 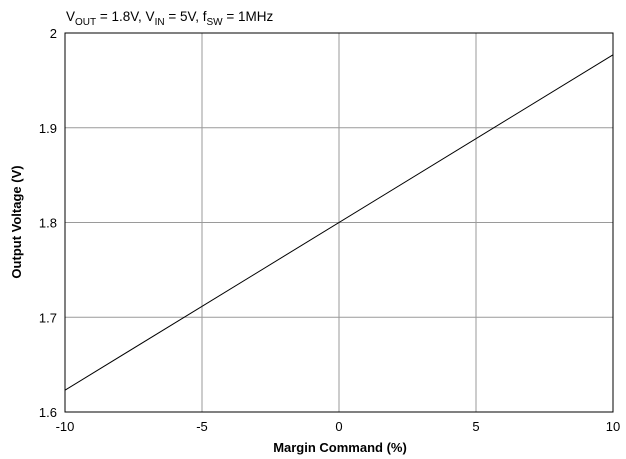 I want to click on conditions-label: VOUT = 1.8V, VIN = 5V, fSW = 1MHz, so click(x=169, y=18).